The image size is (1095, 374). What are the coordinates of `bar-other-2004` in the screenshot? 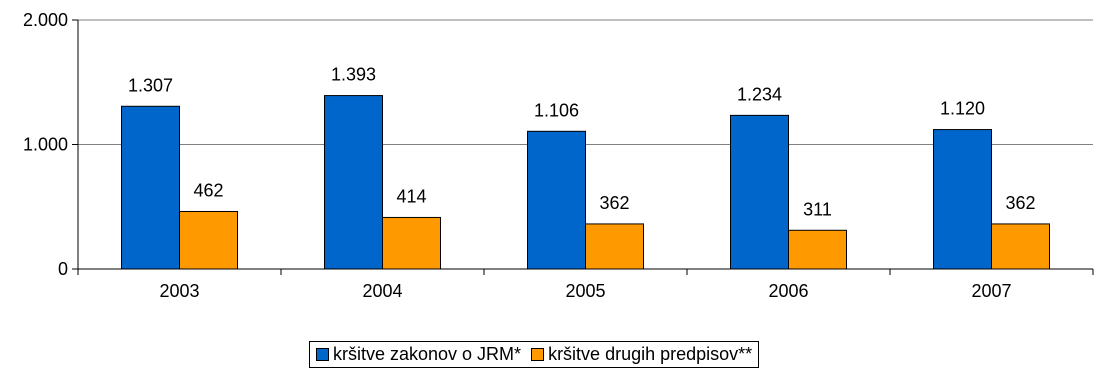 It's located at (411, 243).